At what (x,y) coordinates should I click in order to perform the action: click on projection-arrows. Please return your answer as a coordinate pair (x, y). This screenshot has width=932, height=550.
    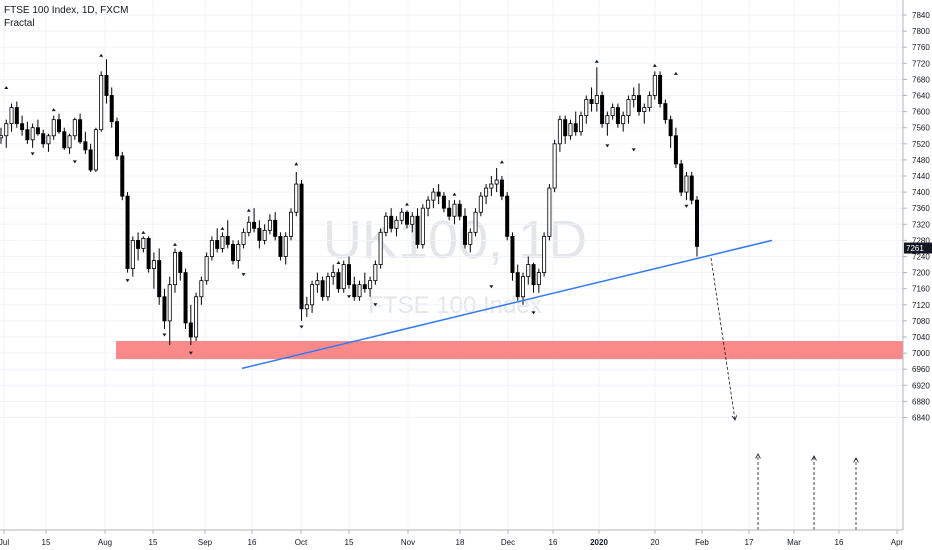
    Looking at the image, I should click on (784, 393).